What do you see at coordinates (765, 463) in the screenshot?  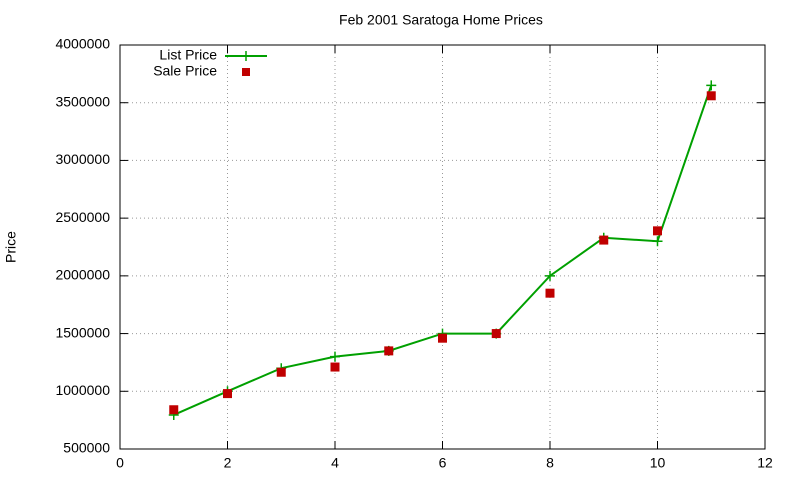 I see `x-tick-label: 12` at bounding box center [765, 463].